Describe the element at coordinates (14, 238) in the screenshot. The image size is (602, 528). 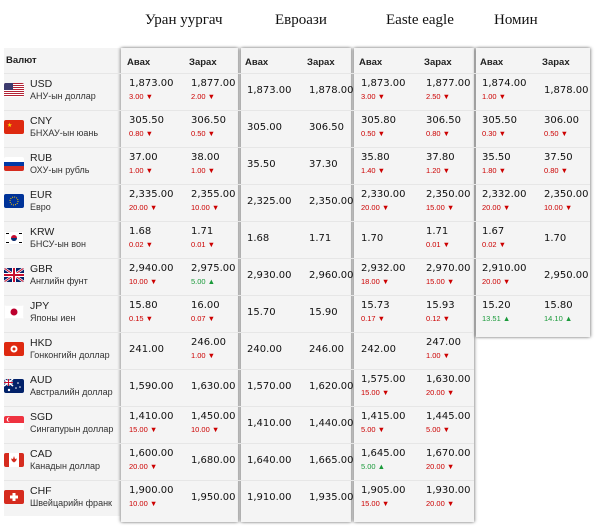
I see `kr-flag-icon` at that location.